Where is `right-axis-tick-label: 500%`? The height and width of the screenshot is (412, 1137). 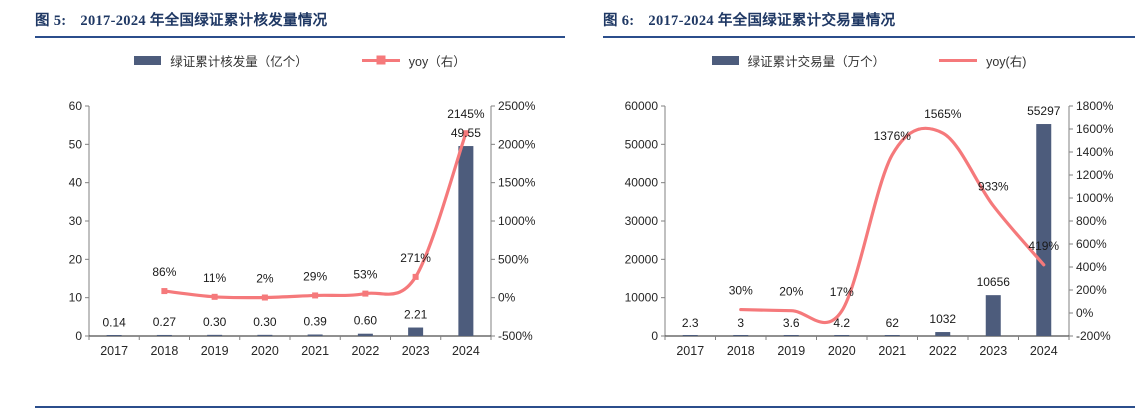
right-axis-tick-label: 500% is located at coordinates (513, 259).